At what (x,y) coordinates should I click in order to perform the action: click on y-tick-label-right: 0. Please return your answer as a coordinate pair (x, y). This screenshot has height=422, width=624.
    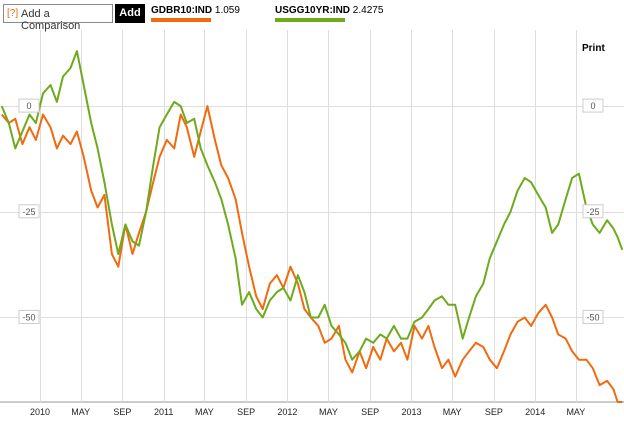
    Looking at the image, I should click on (592, 106).